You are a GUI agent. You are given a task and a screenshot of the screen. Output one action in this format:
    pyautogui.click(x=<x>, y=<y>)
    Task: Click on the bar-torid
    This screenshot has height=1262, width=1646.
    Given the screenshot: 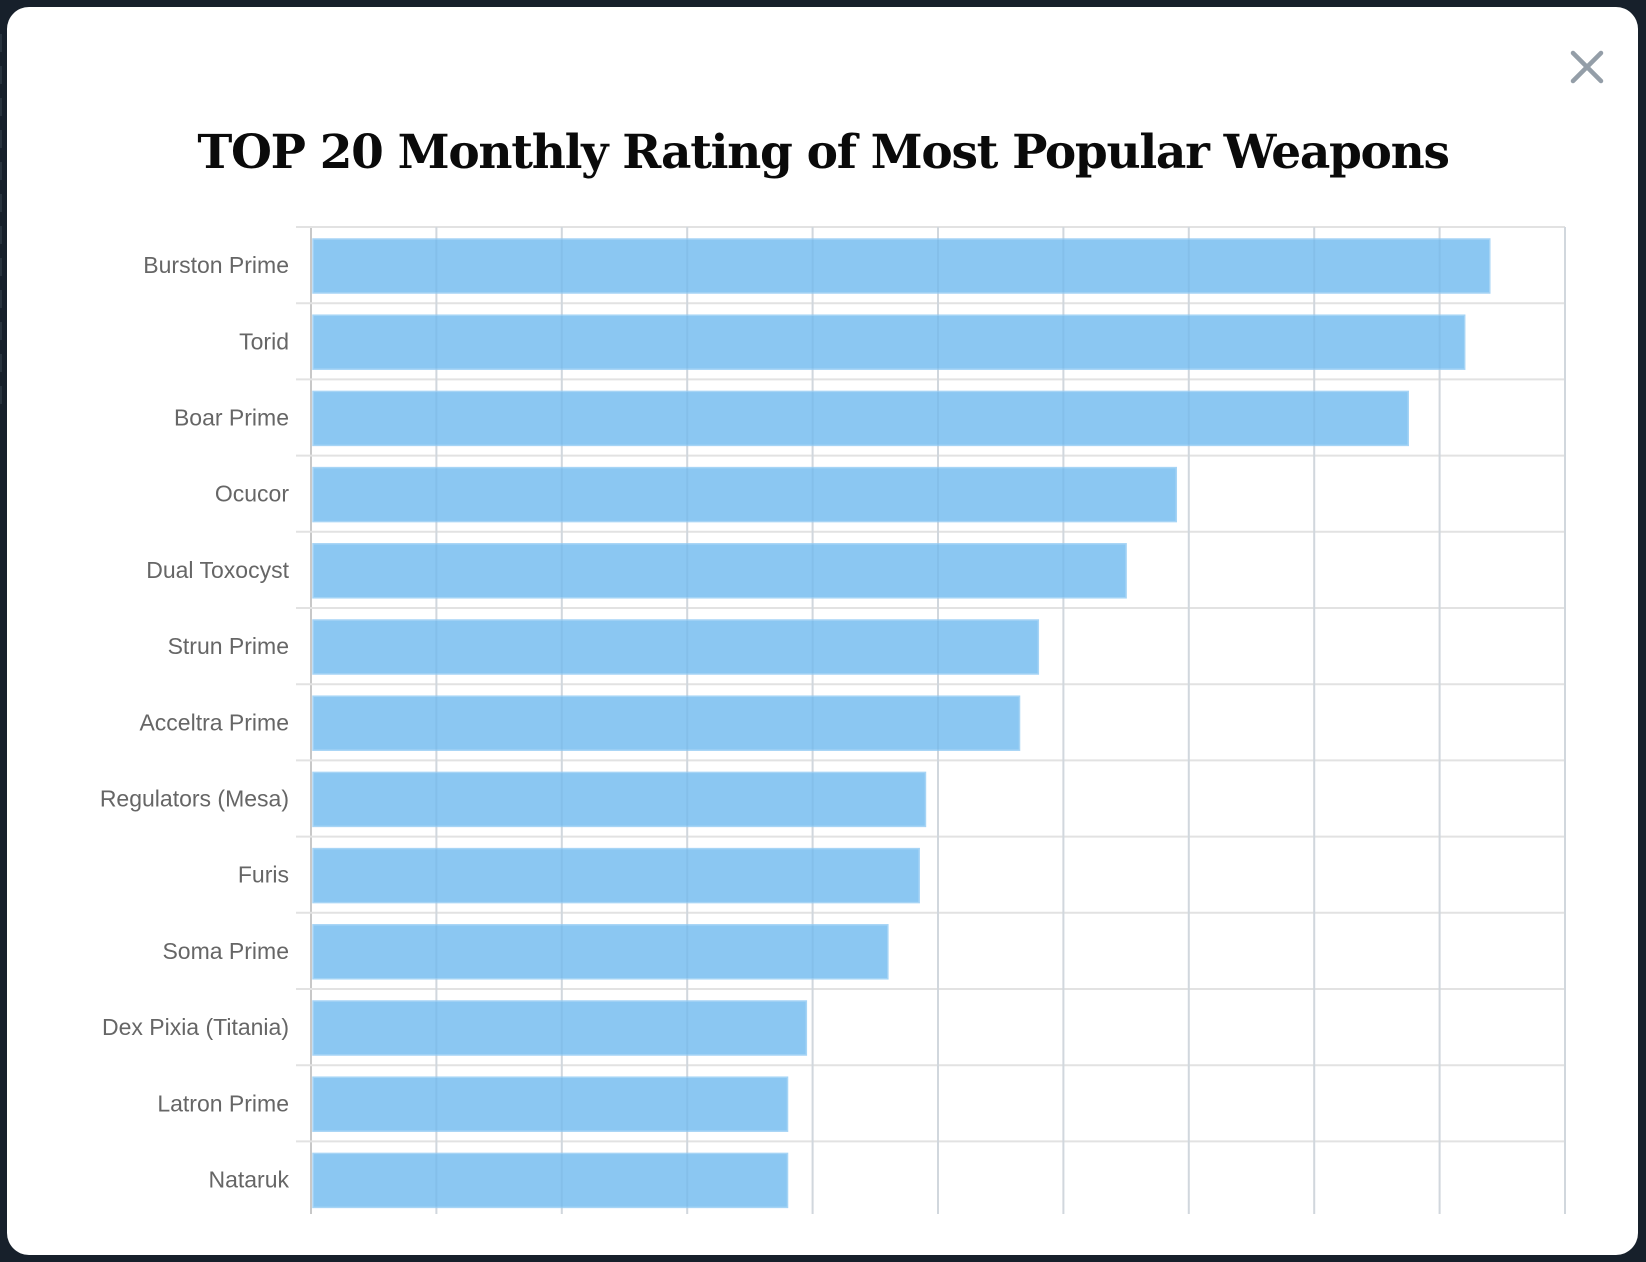 What is the action you would take?
    pyautogui.click(x=889, y=342)
    